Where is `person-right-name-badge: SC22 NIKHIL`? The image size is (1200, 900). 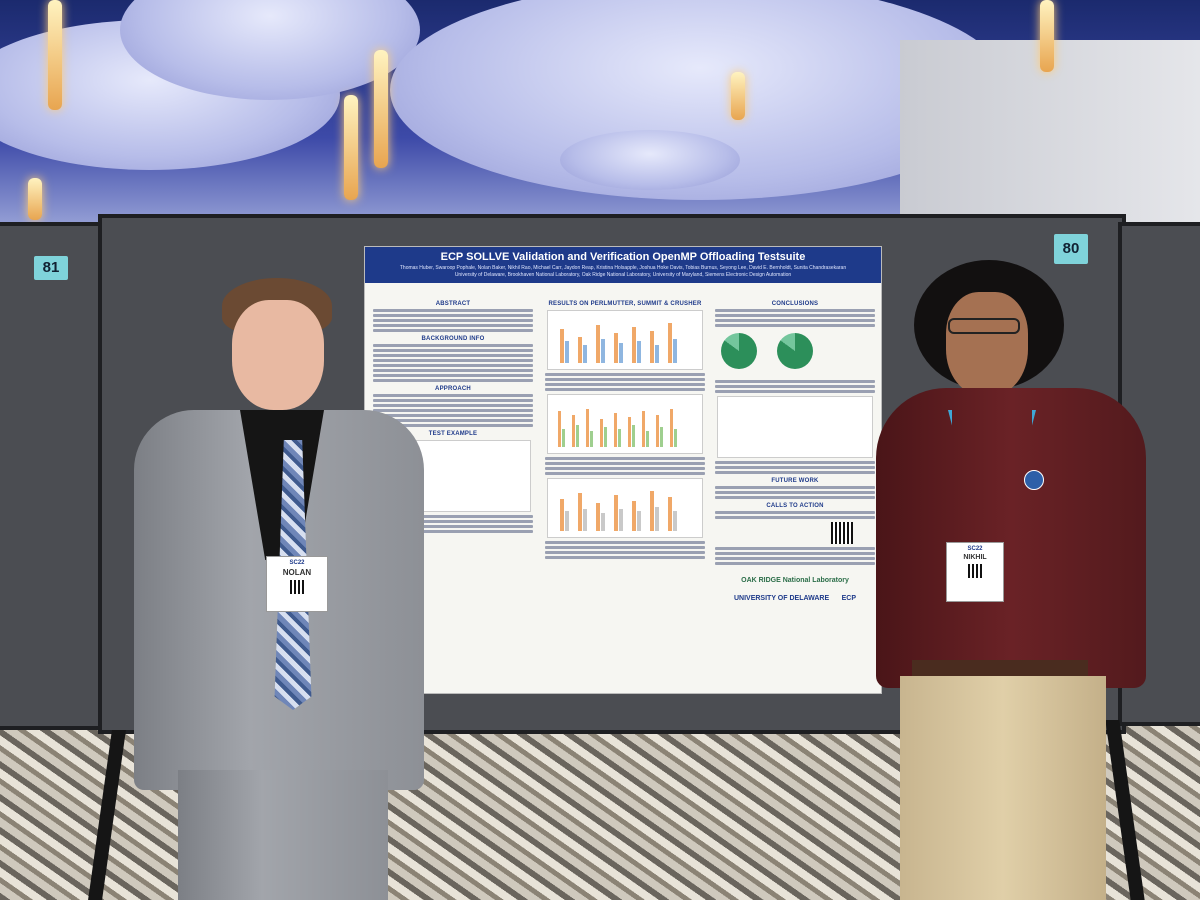
person-right-name-badge: SC22 NIKHIL is located at coordinates (975, 572).